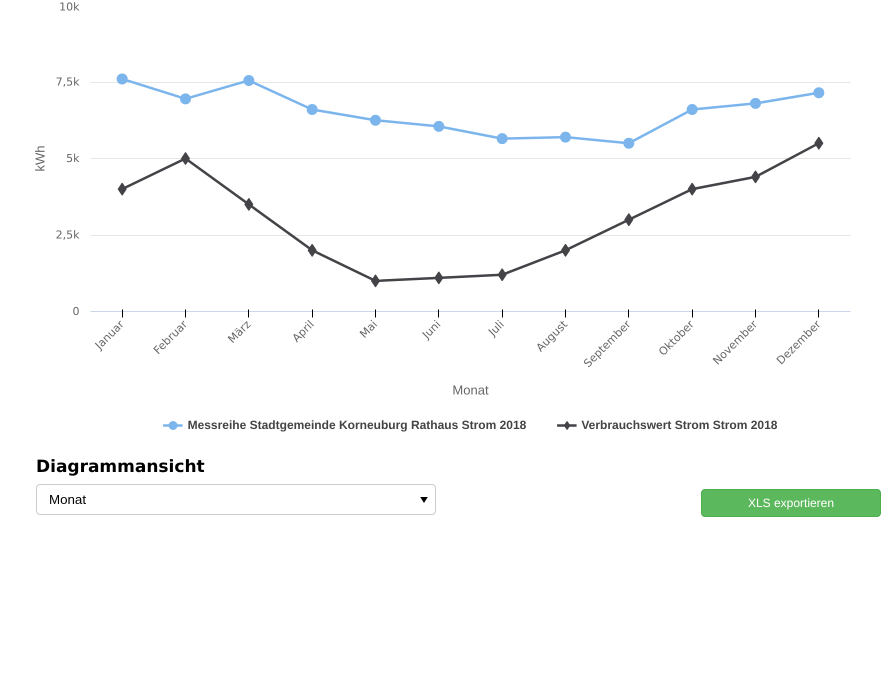  I want to click on y-axis-title: kWh, so click(40, 159).